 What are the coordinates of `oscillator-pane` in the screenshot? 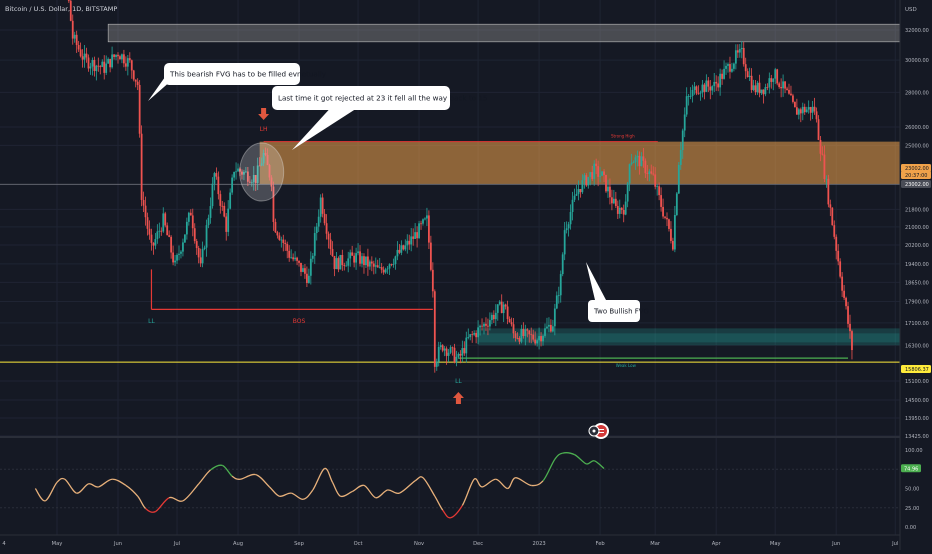 It's located at (450, 485).